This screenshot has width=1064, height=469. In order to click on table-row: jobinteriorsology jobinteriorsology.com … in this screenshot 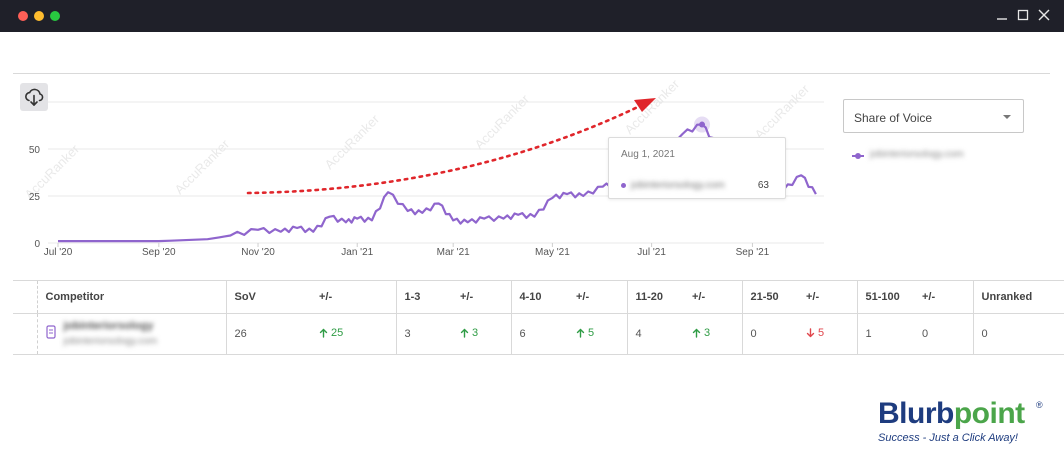, I will do `click(538, 334)`.